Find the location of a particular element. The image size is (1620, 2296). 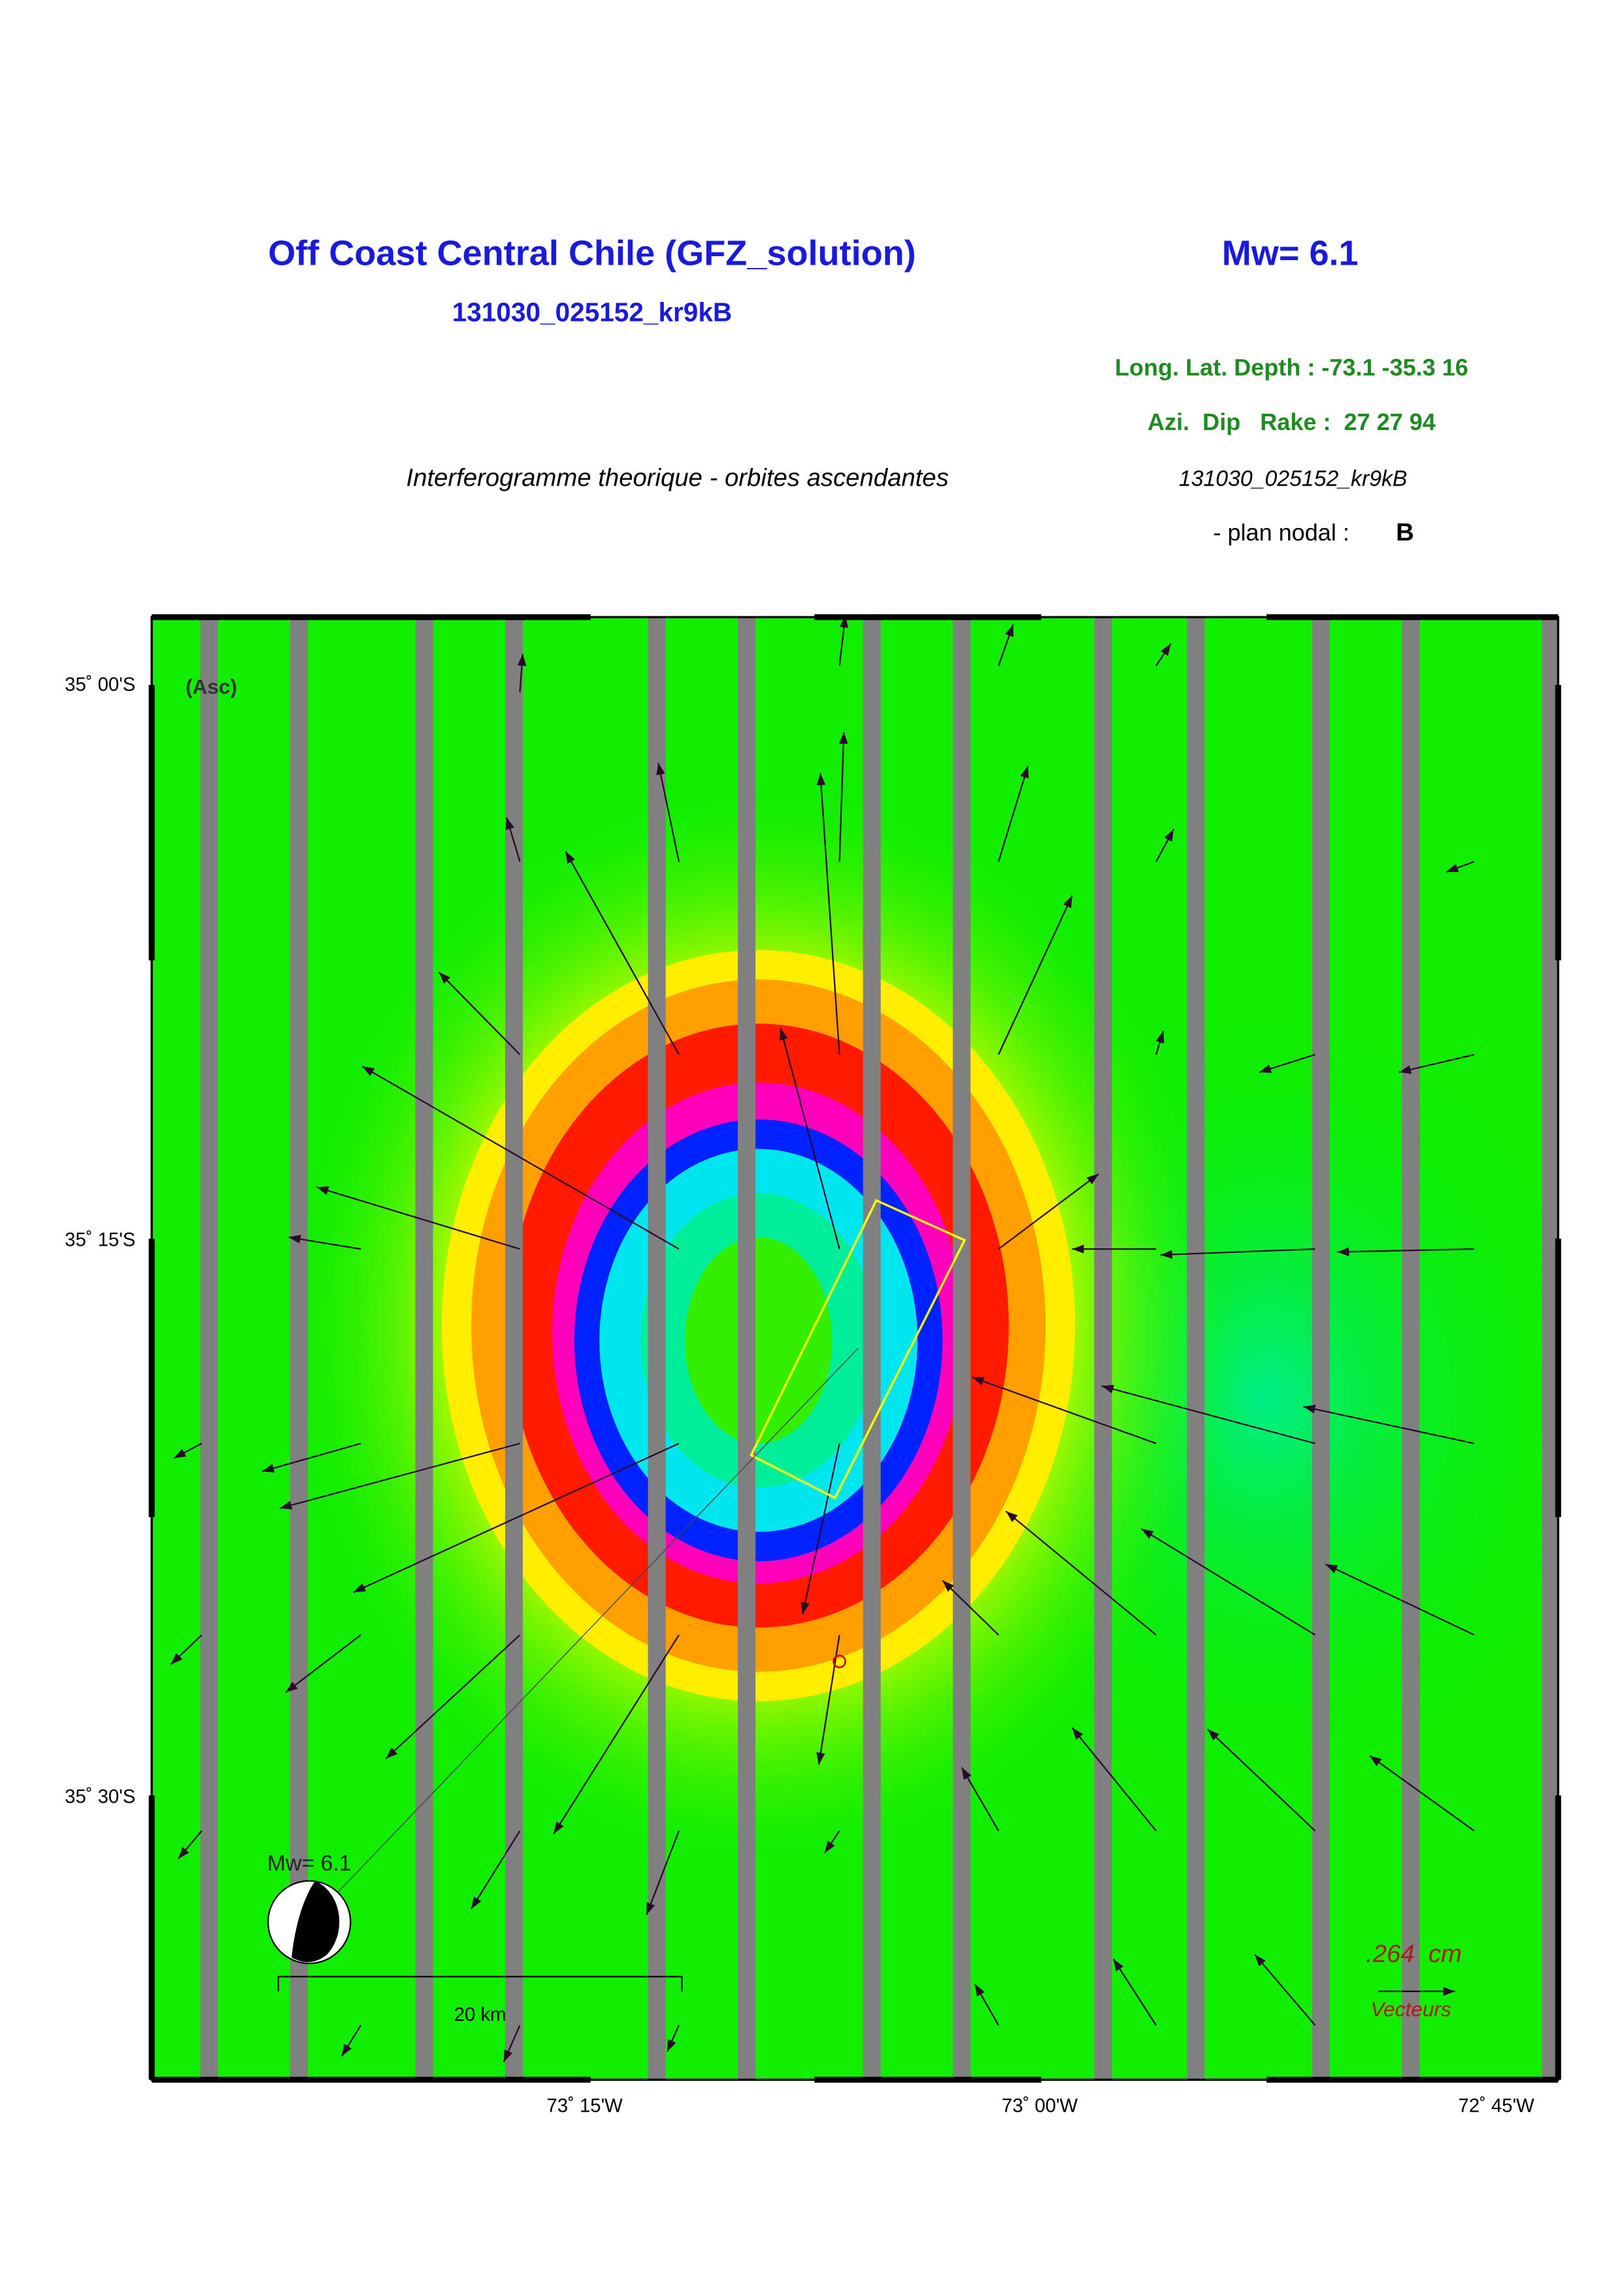

lon-label: 73˚ 00'W is located at coordinates (1040, 2106).